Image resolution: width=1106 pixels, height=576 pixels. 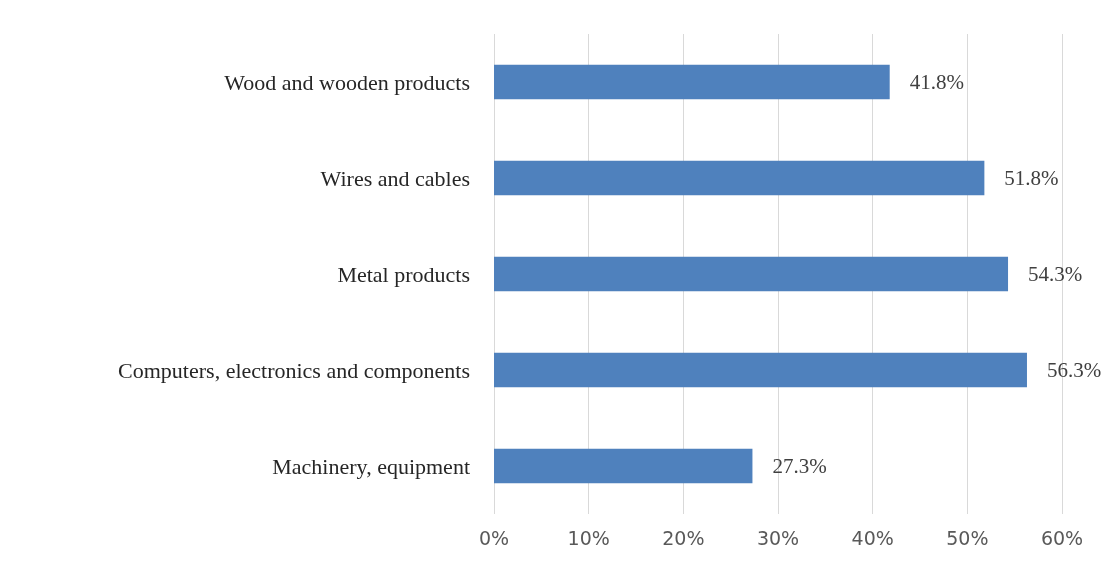 I want to click on x-tick-label: 60%, so click(x=1062, y=537).